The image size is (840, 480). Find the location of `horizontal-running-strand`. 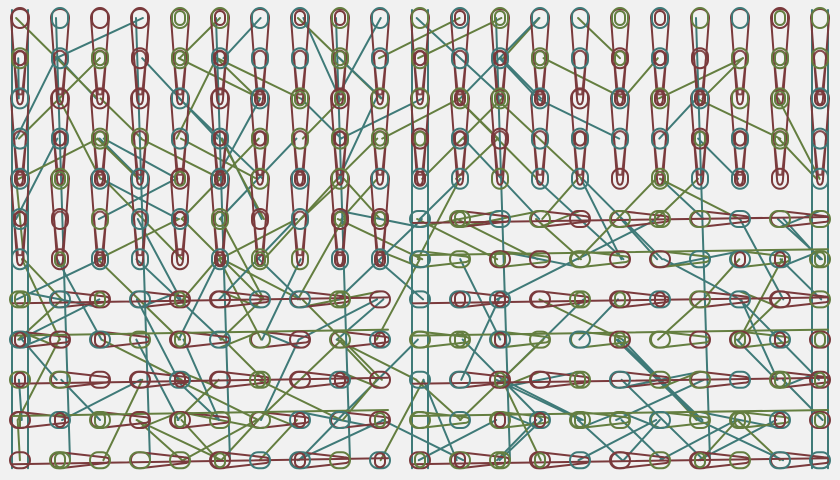

horizontal-running-strand is located at coordinates (200, 413).